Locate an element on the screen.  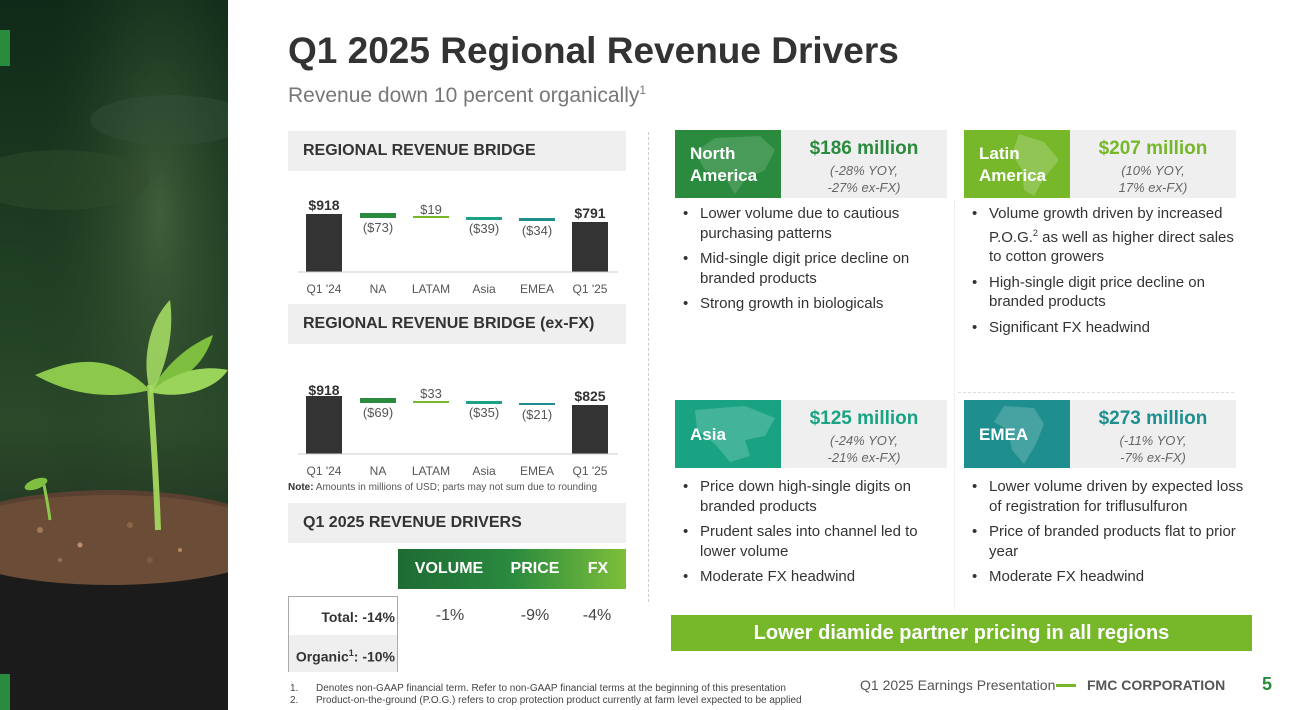
latin-america-exfx: 17% ex-FX) is located at coordinates (1153, 187).